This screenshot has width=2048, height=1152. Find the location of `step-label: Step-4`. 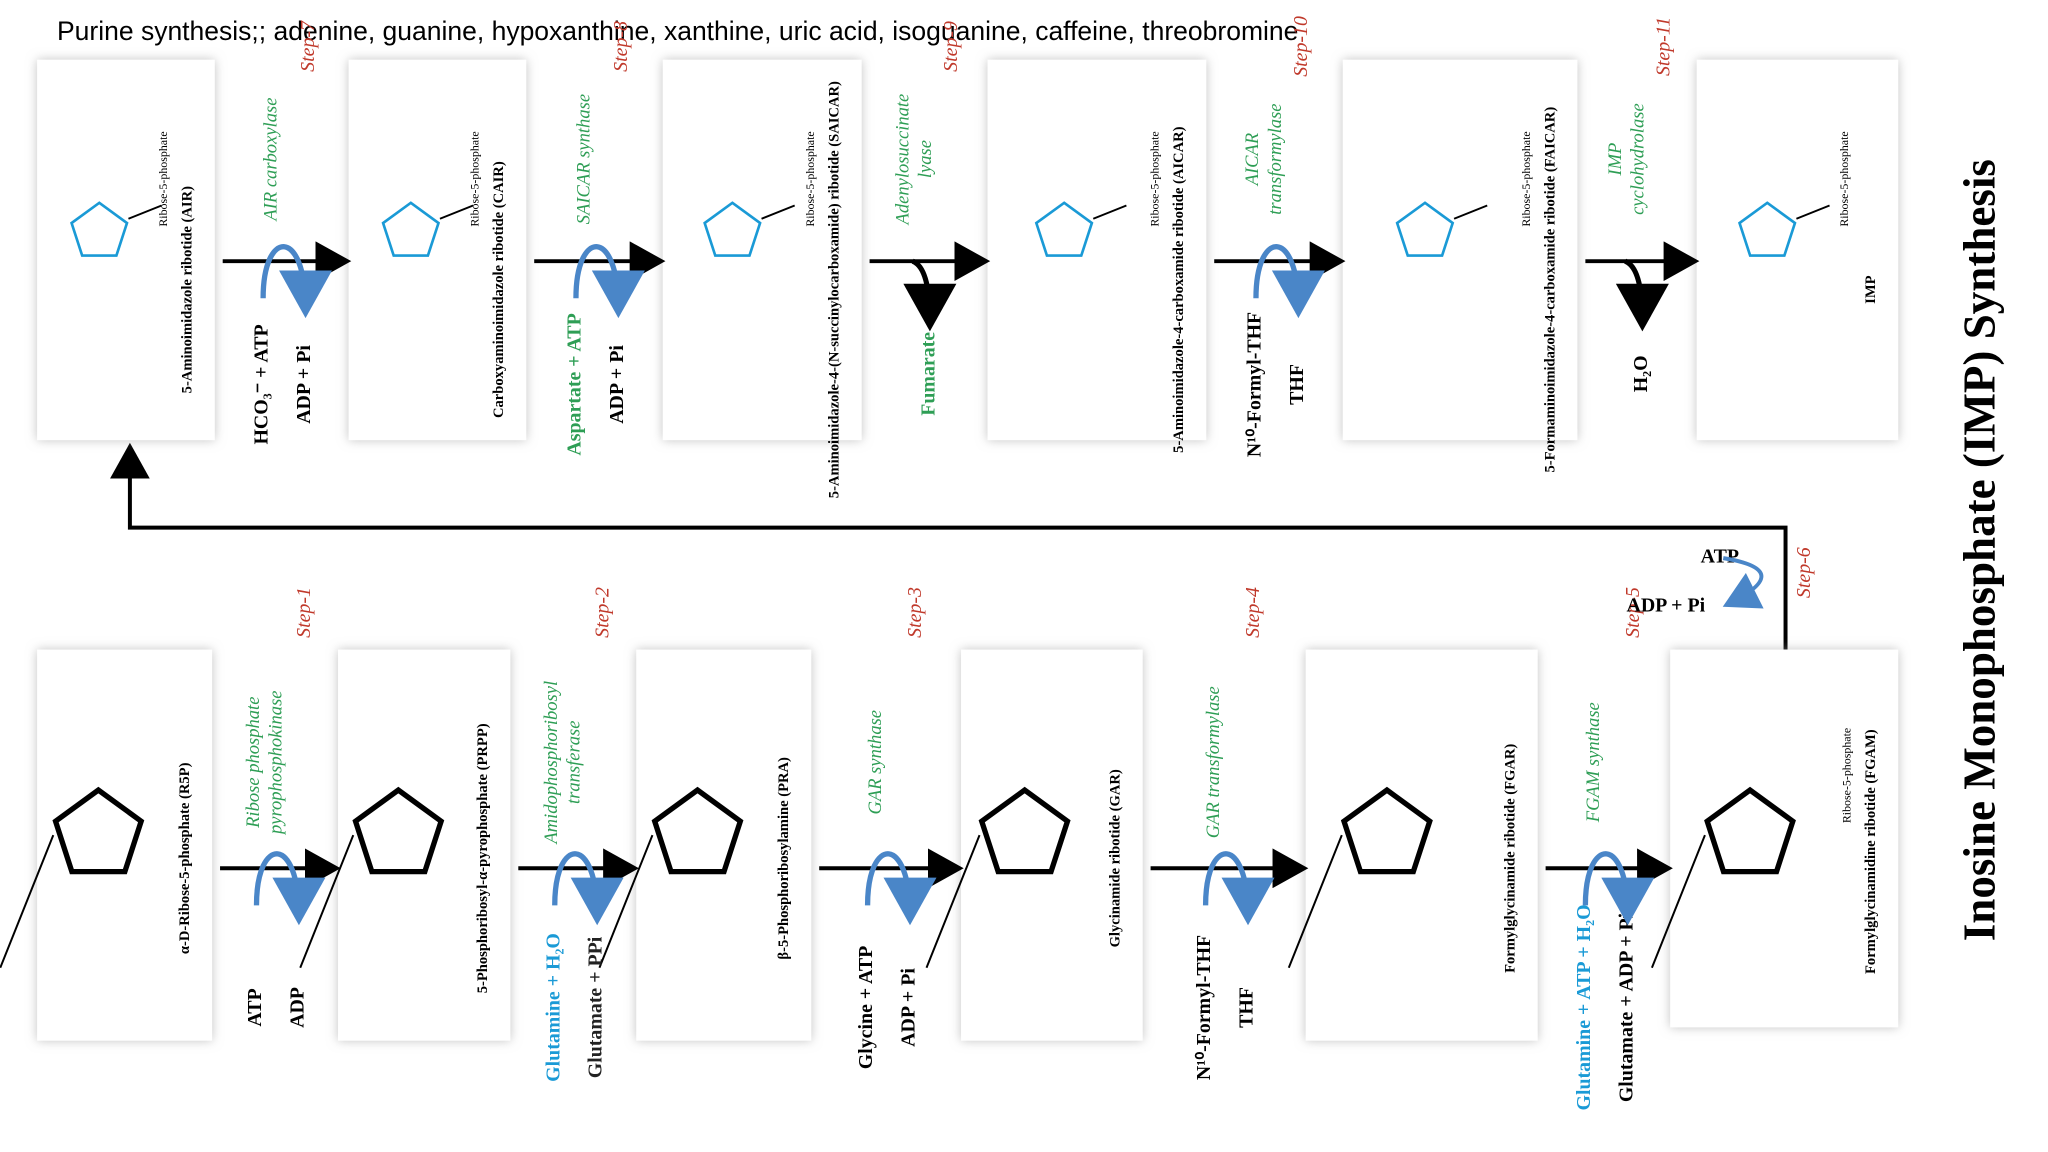

step-label: Step-4 is located at coordinates (1253, 612).